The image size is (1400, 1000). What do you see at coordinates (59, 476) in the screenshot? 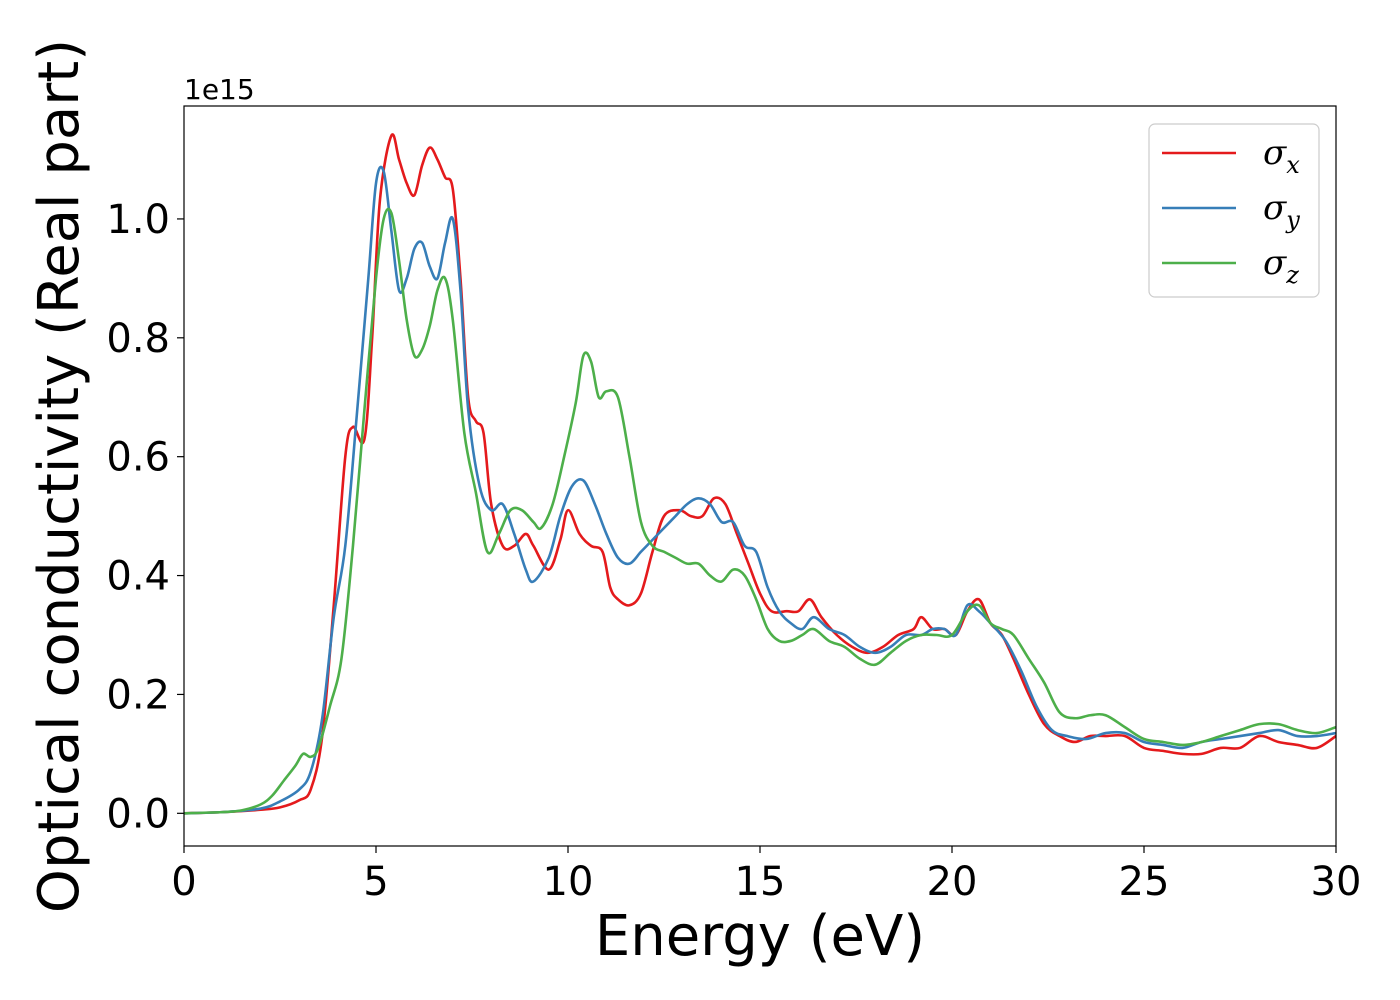
I see `y-axis-title: Optical conductivity (Real part)` at bounding box center [59, 476].